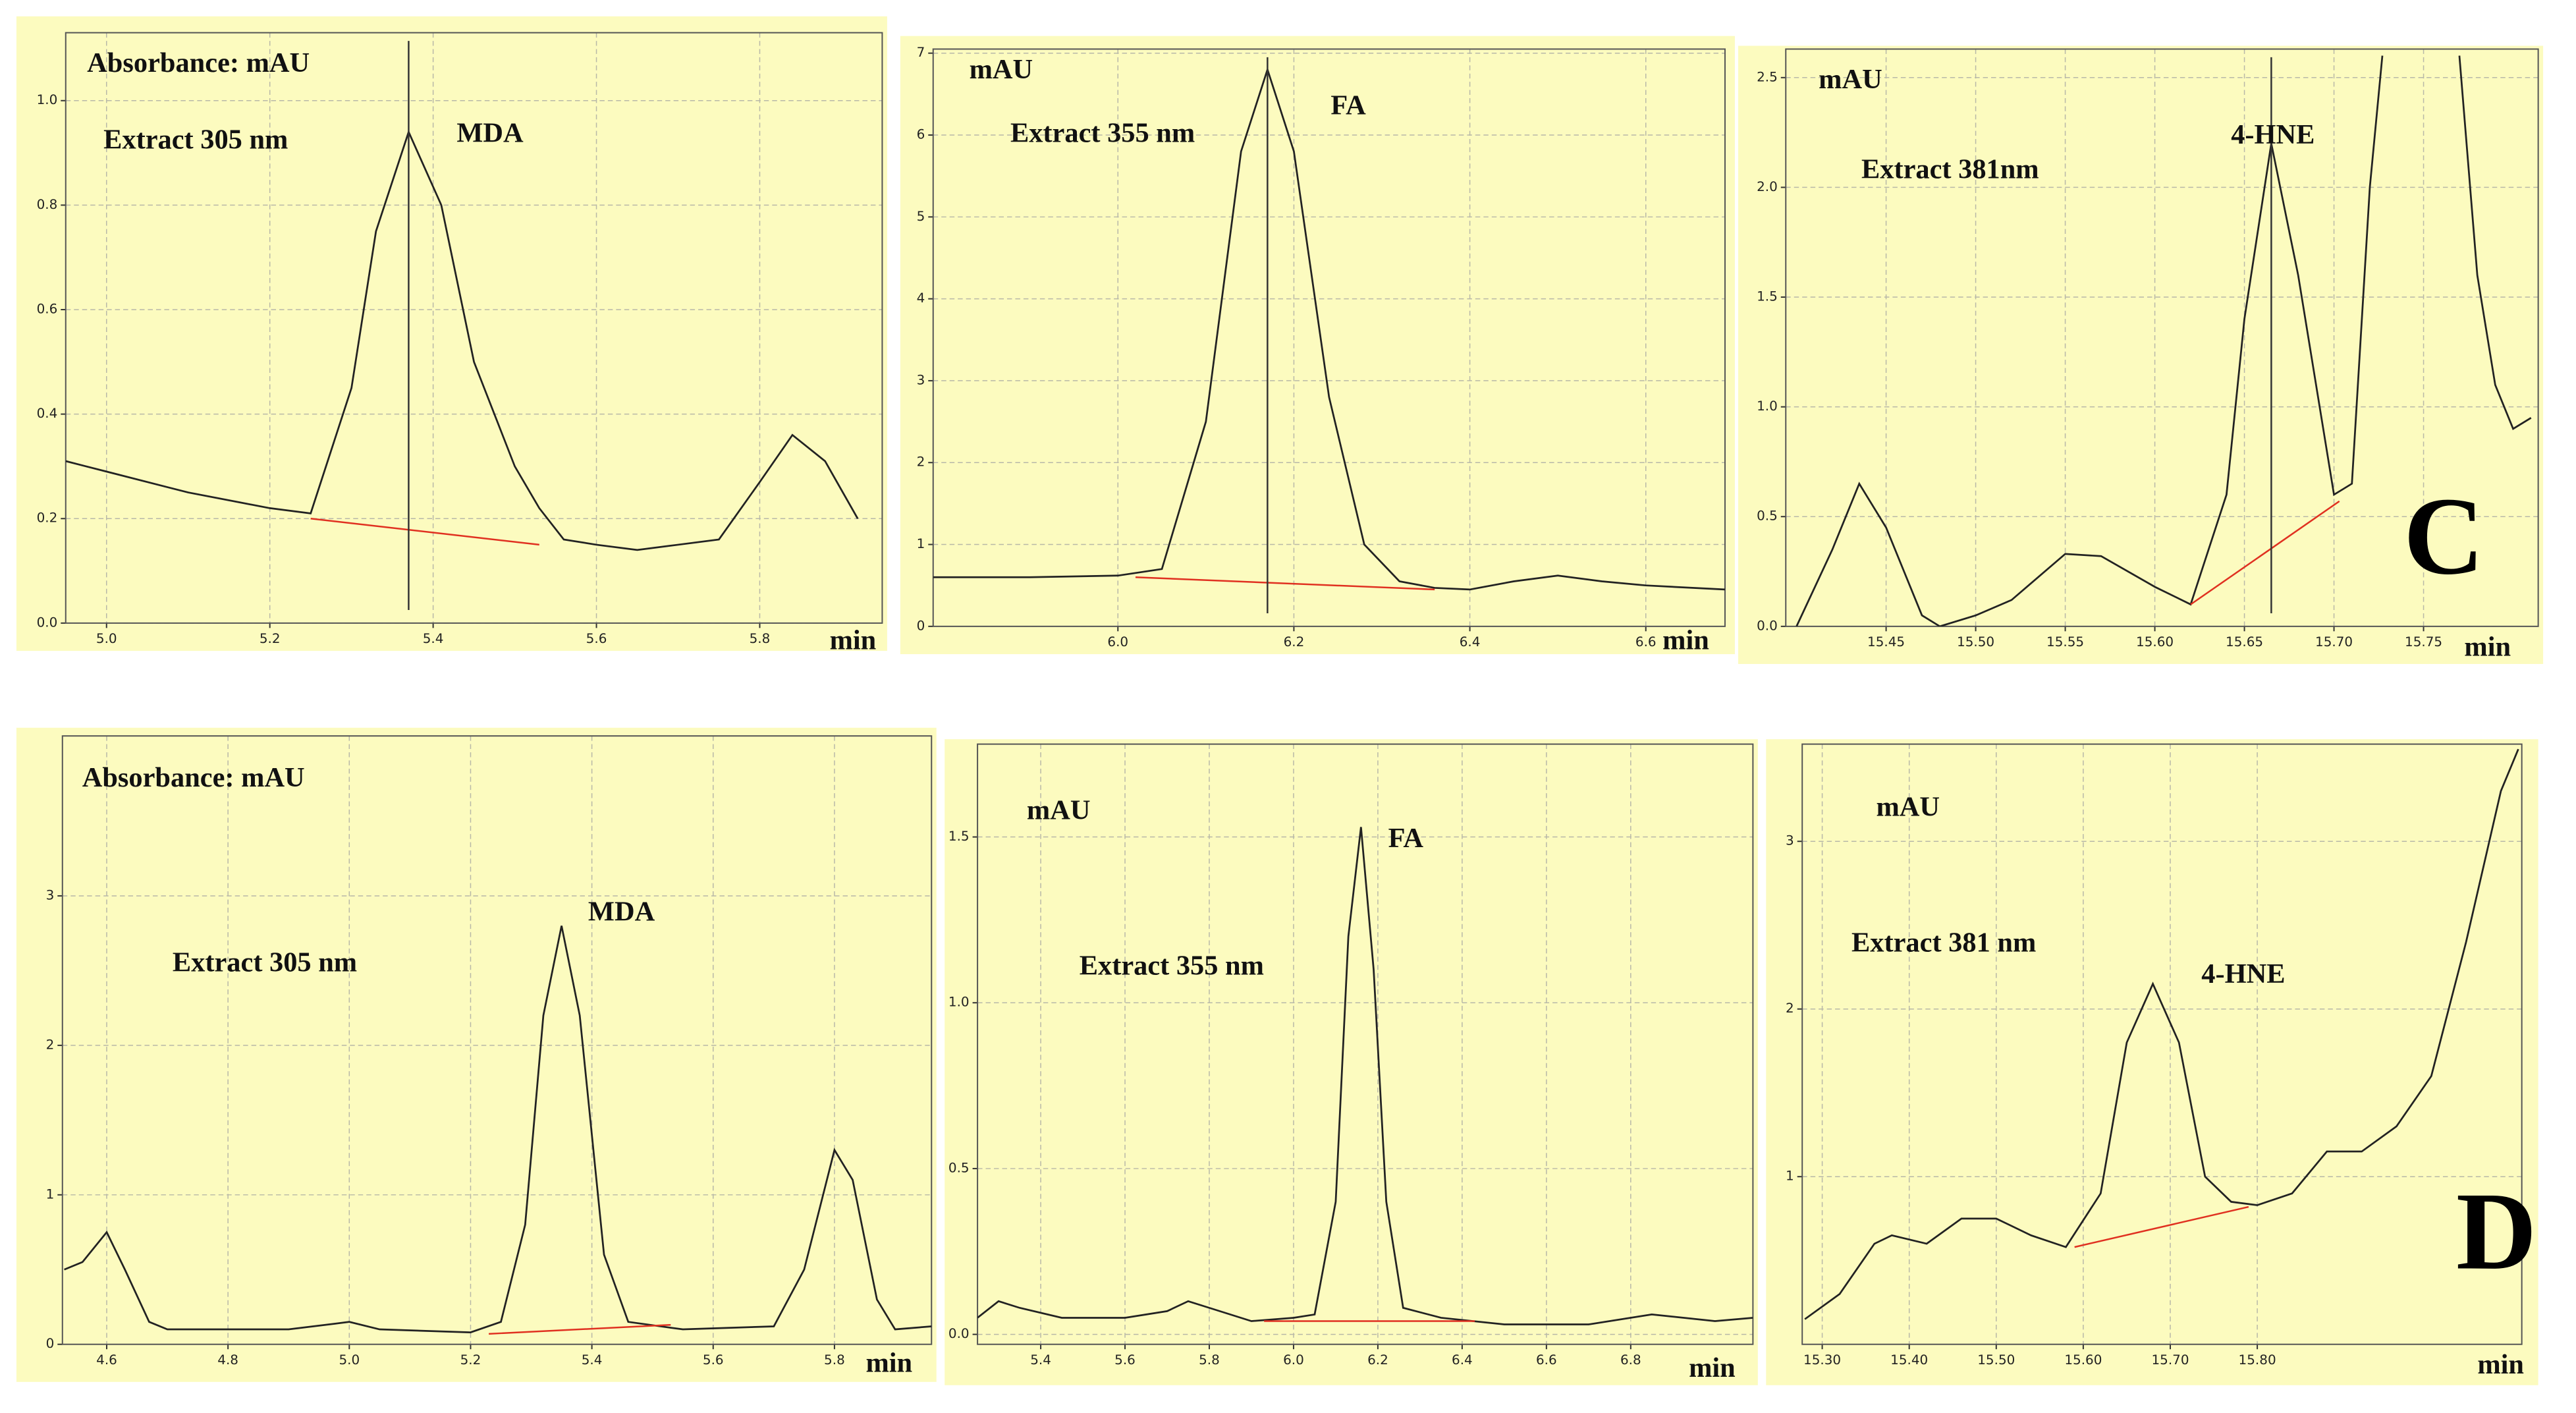  What do you see at coordinates (2423, 642) in the screenshot?
I see `x-tick-label: 15.75` at bounding box center [2423, 642].